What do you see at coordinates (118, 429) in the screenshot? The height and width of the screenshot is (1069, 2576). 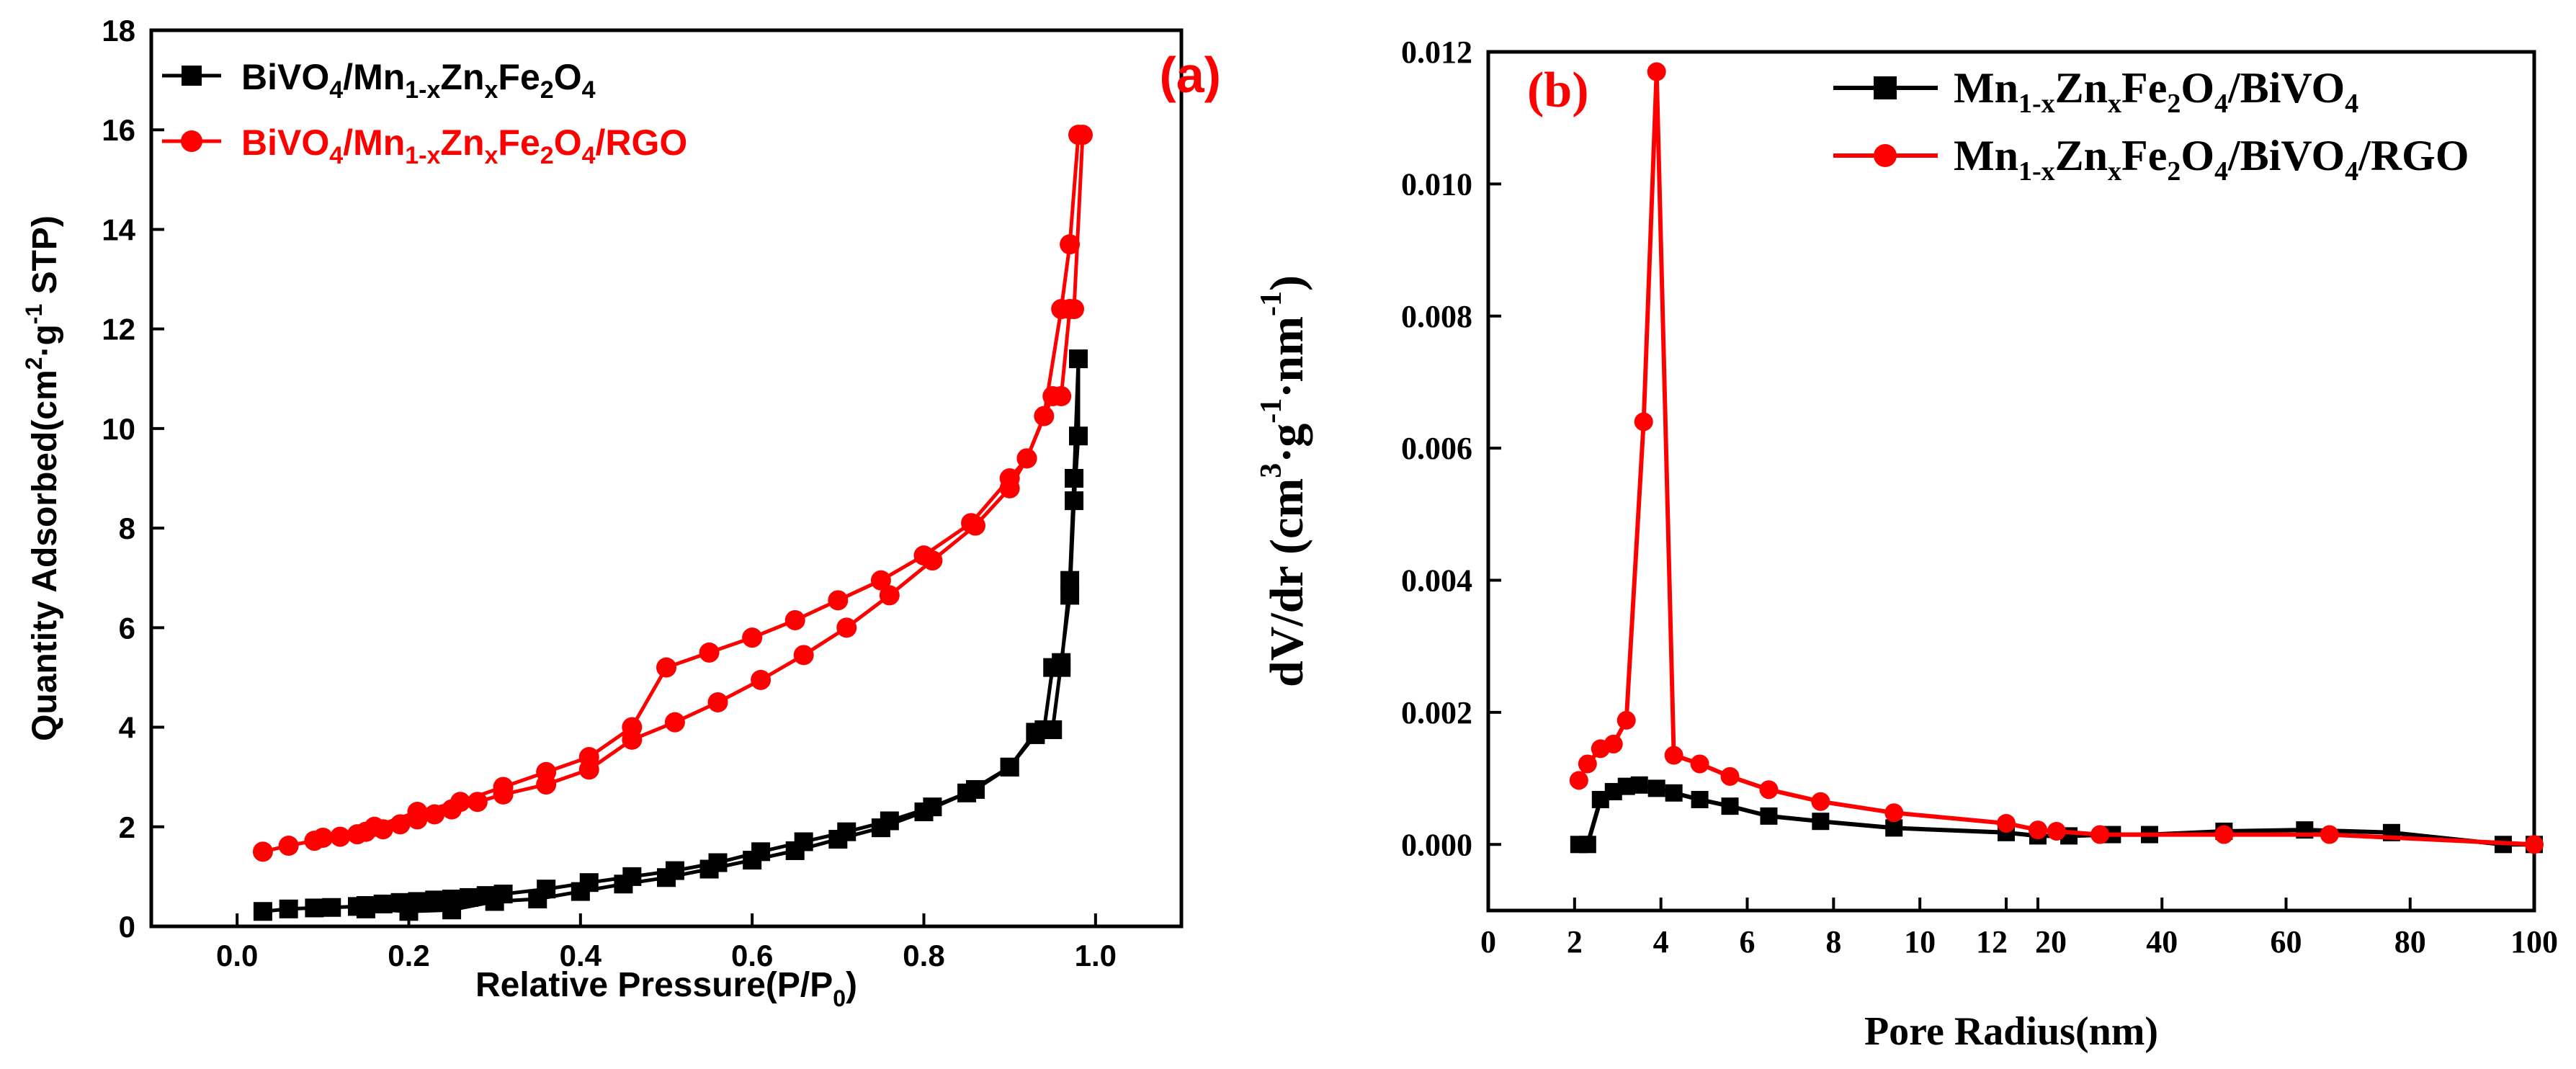 I see `panel-a-y-tick-label: 10` at bounding box center [118, 429].